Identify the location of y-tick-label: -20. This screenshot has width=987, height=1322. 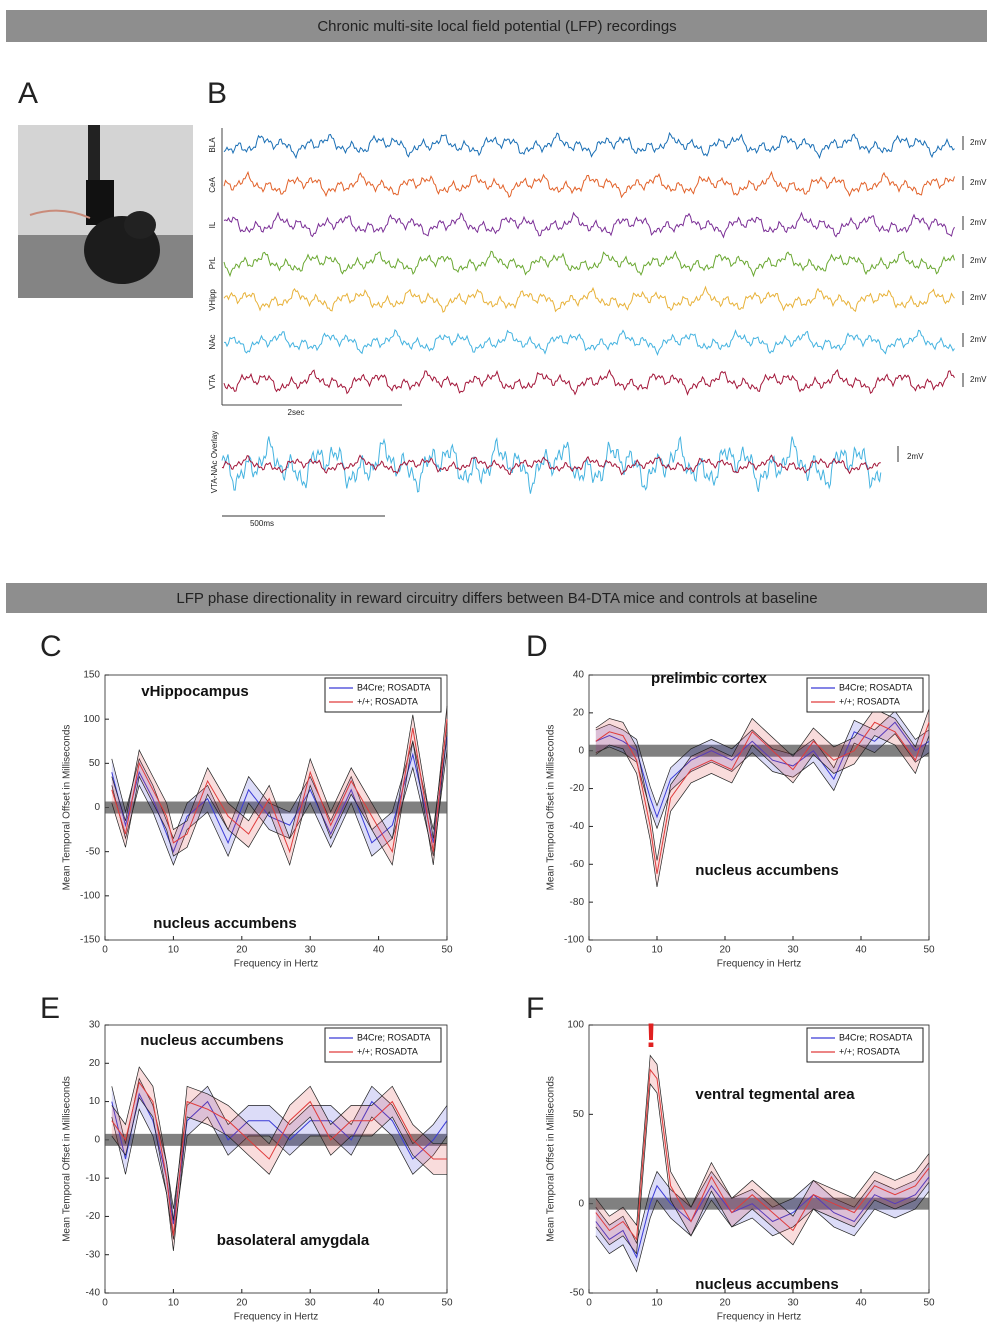
(577, 788).